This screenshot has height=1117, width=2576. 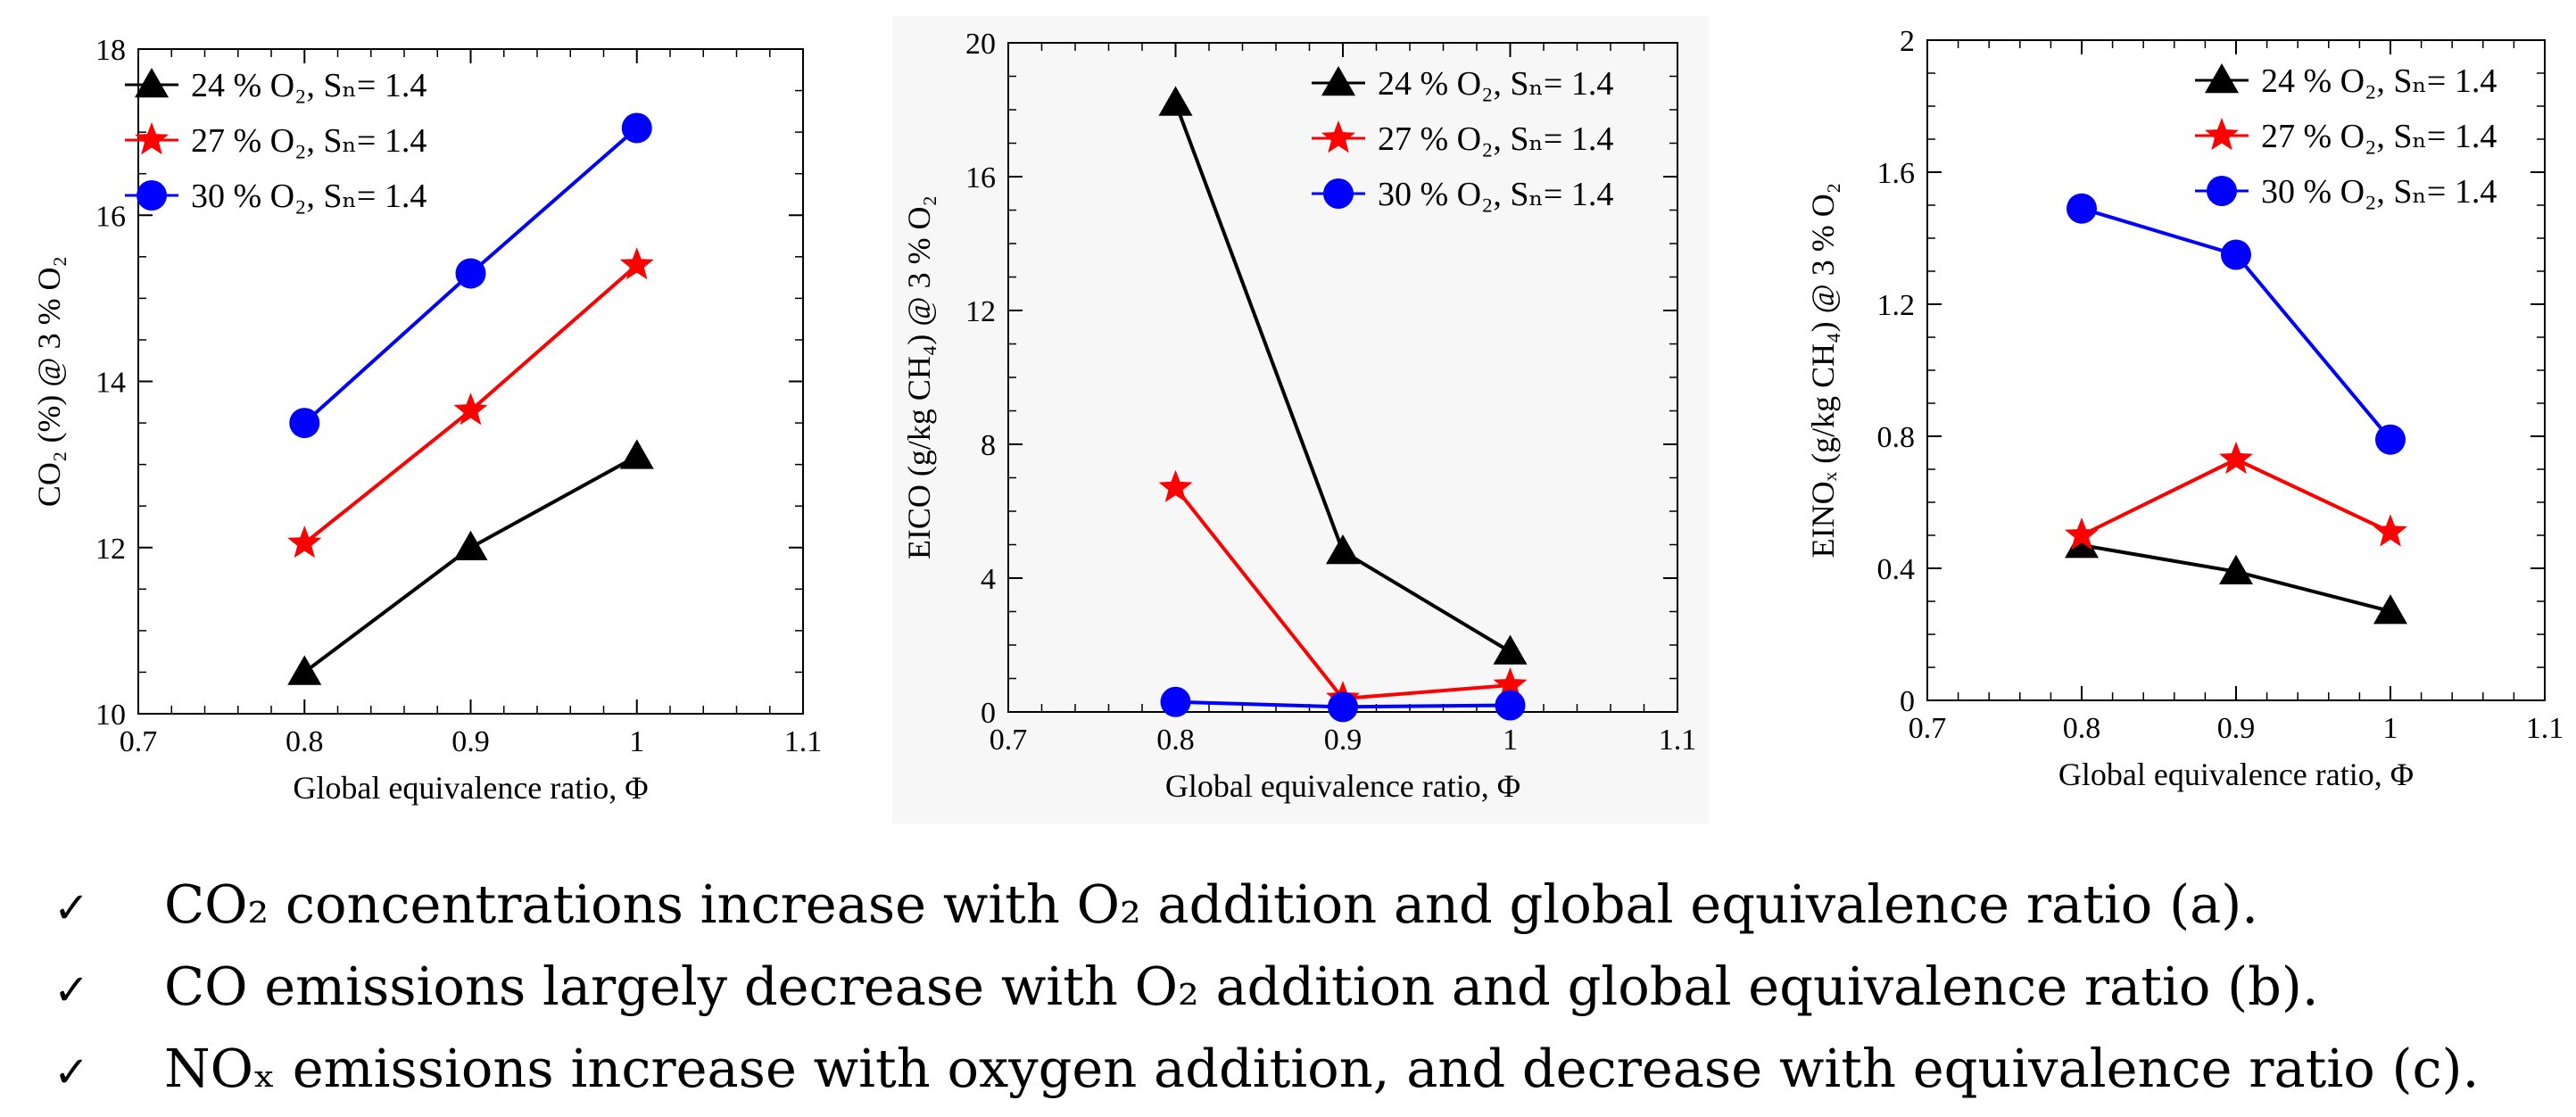 What do you see at coordinates (1897, 173) in the screenshot?
I see `y-tick-label: 1.6` at bounding box center [1897, 173].